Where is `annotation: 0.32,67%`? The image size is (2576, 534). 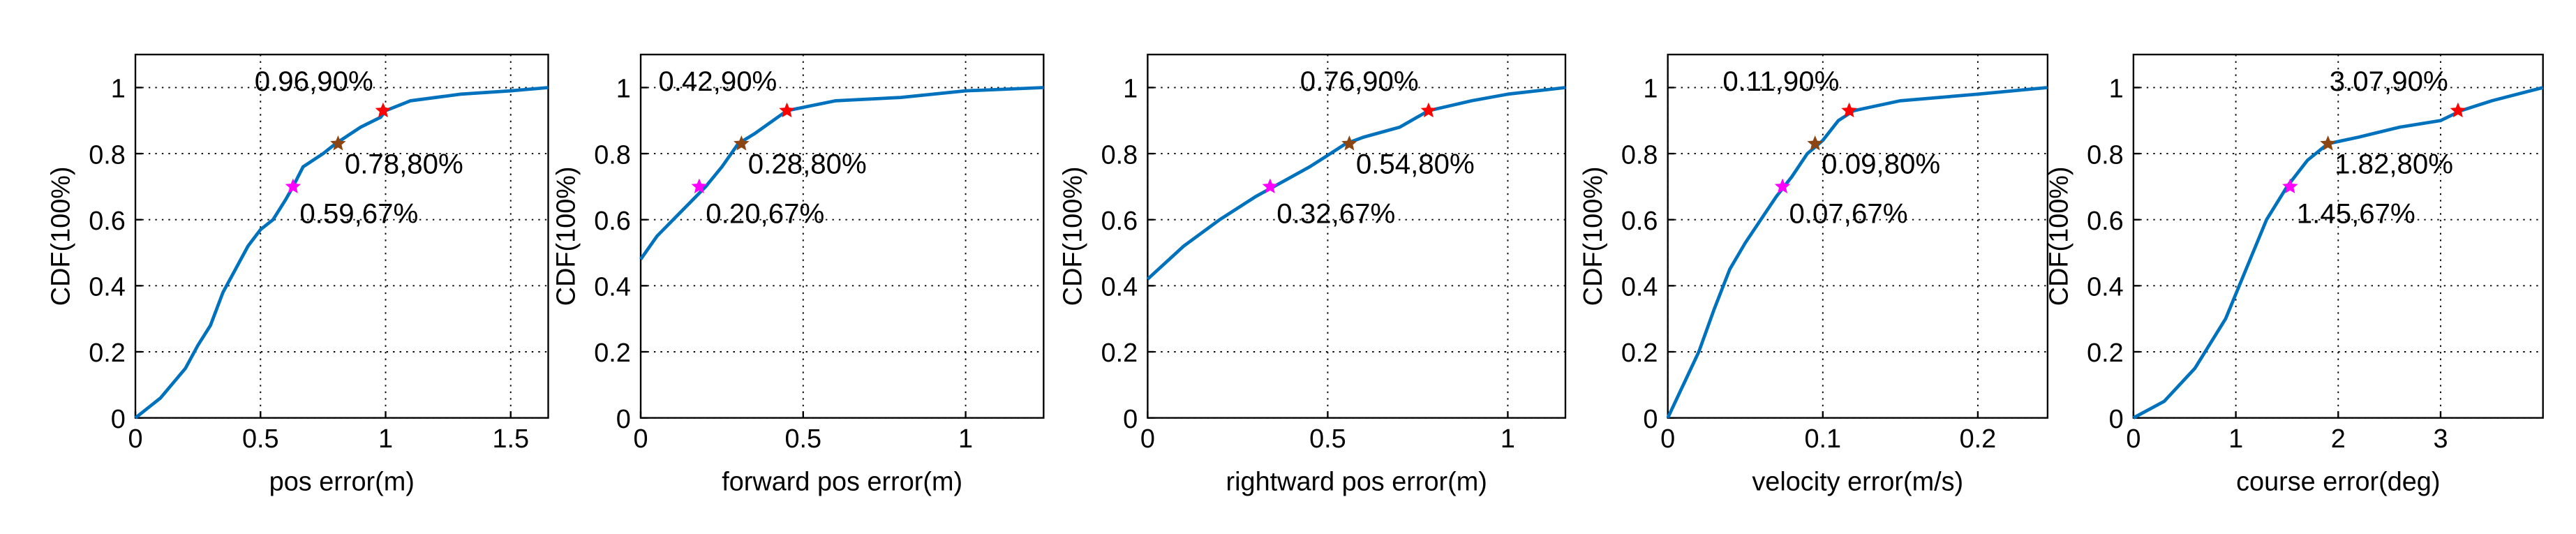 annotation: 0.32,67% is located at coordinates (1335, 213).